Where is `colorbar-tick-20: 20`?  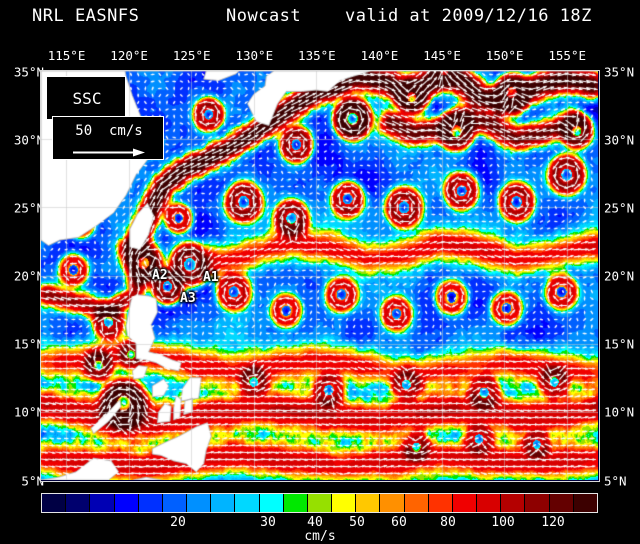
colorbar-tick-20: 20 is located at coordinates (178, 522).